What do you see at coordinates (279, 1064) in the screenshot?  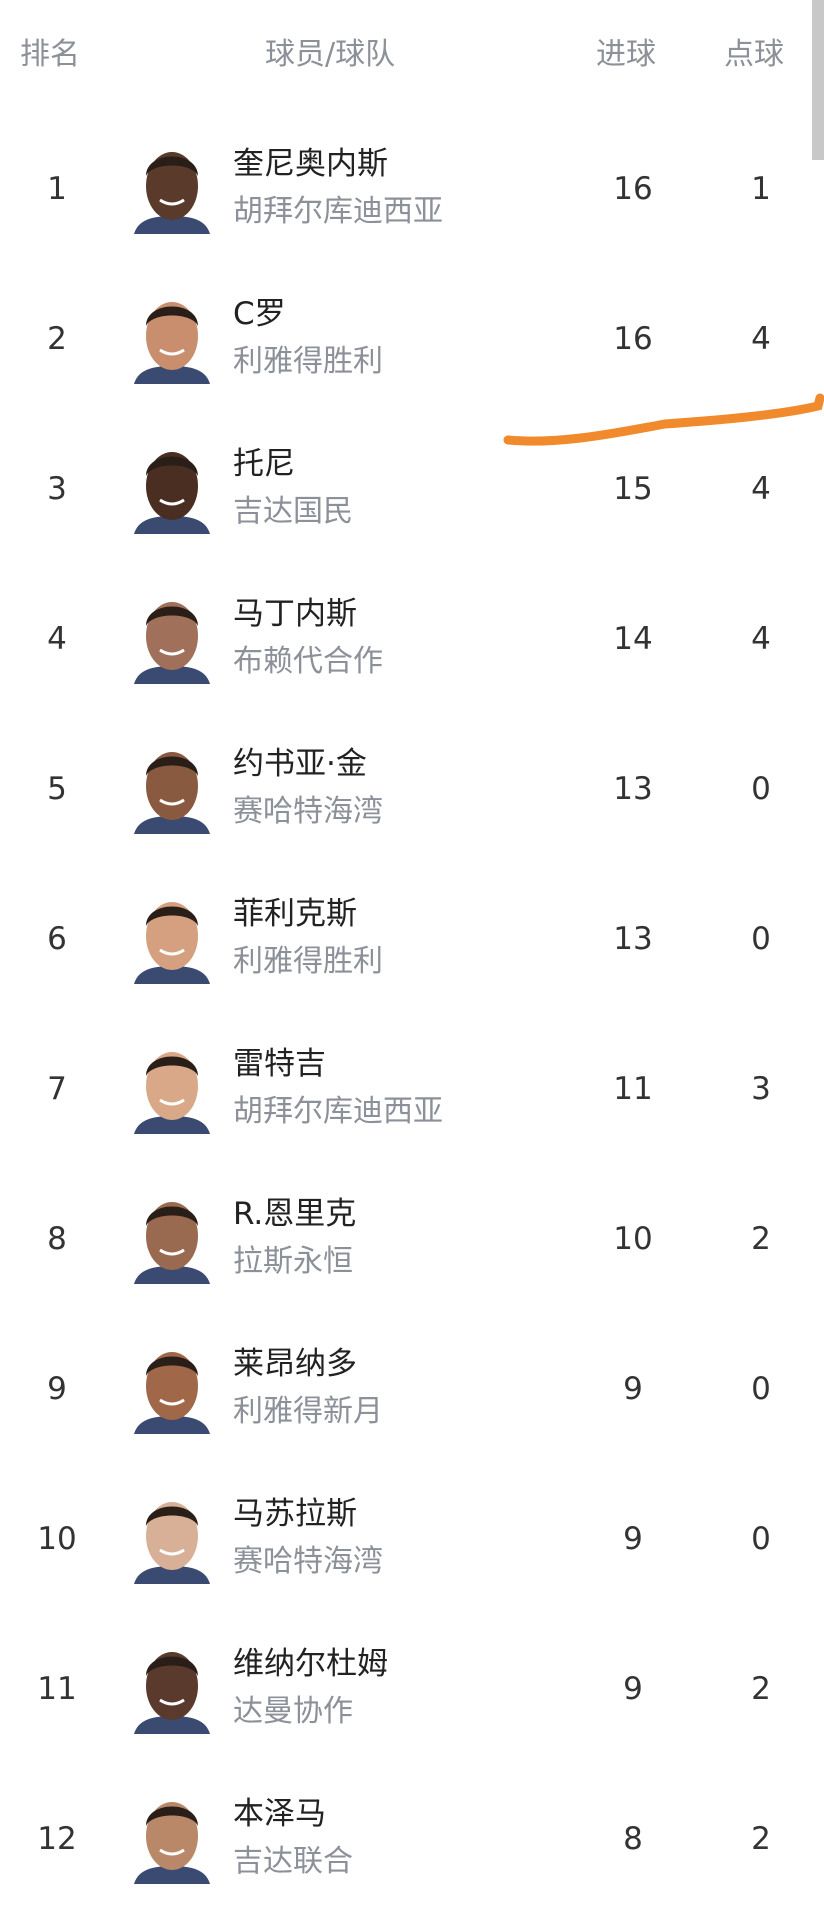 I see `player-name: 雷特吉` at bounding box center [279, 1064].